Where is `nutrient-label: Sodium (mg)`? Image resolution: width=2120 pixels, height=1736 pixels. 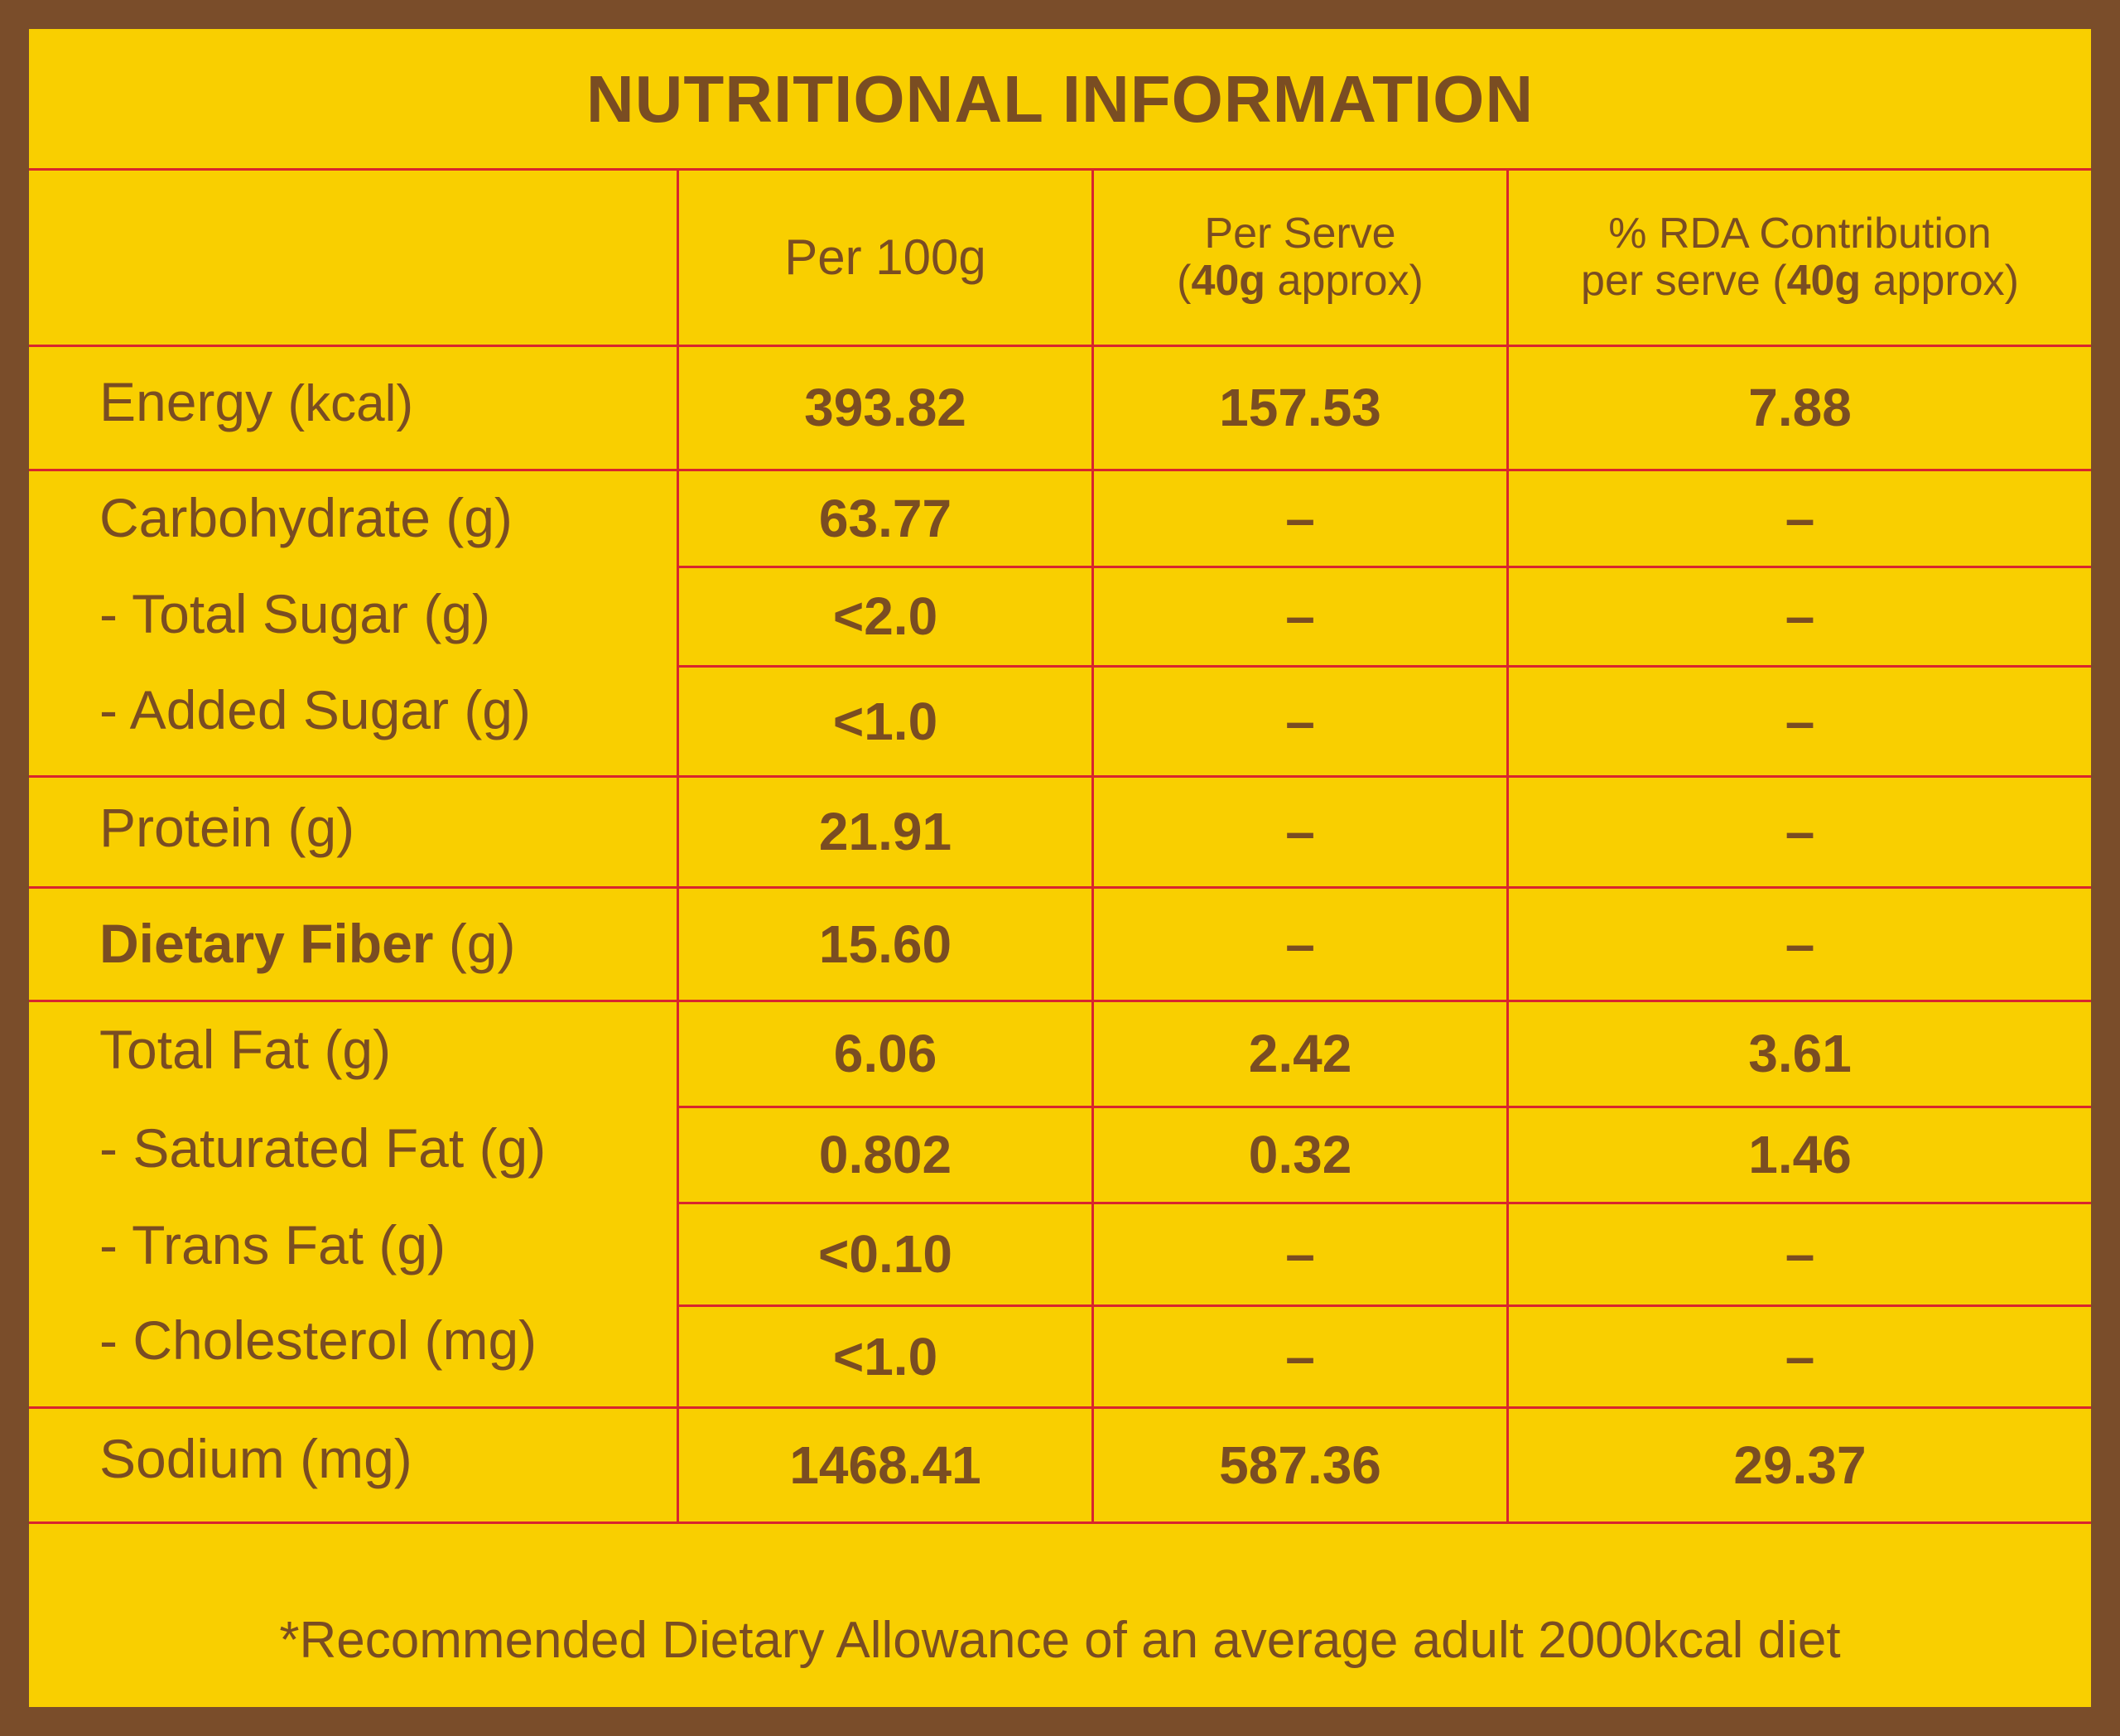 nutrient-label: Sodium (mg) is located at coordinates (255, 1459).